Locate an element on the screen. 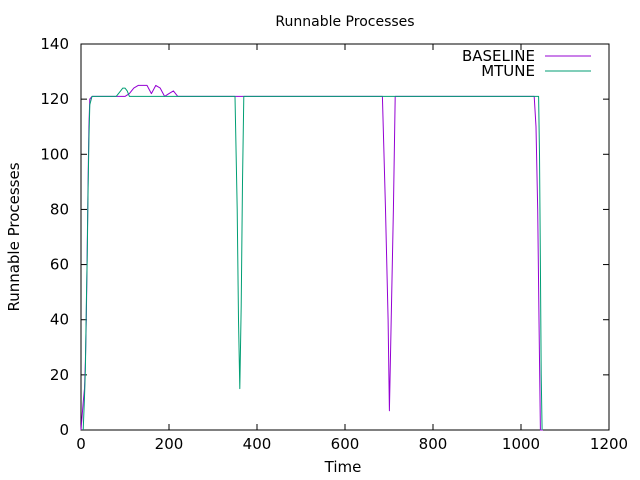 The image size is (640, 480). y-tick-label: 120 is located at coordinates (54, 99).